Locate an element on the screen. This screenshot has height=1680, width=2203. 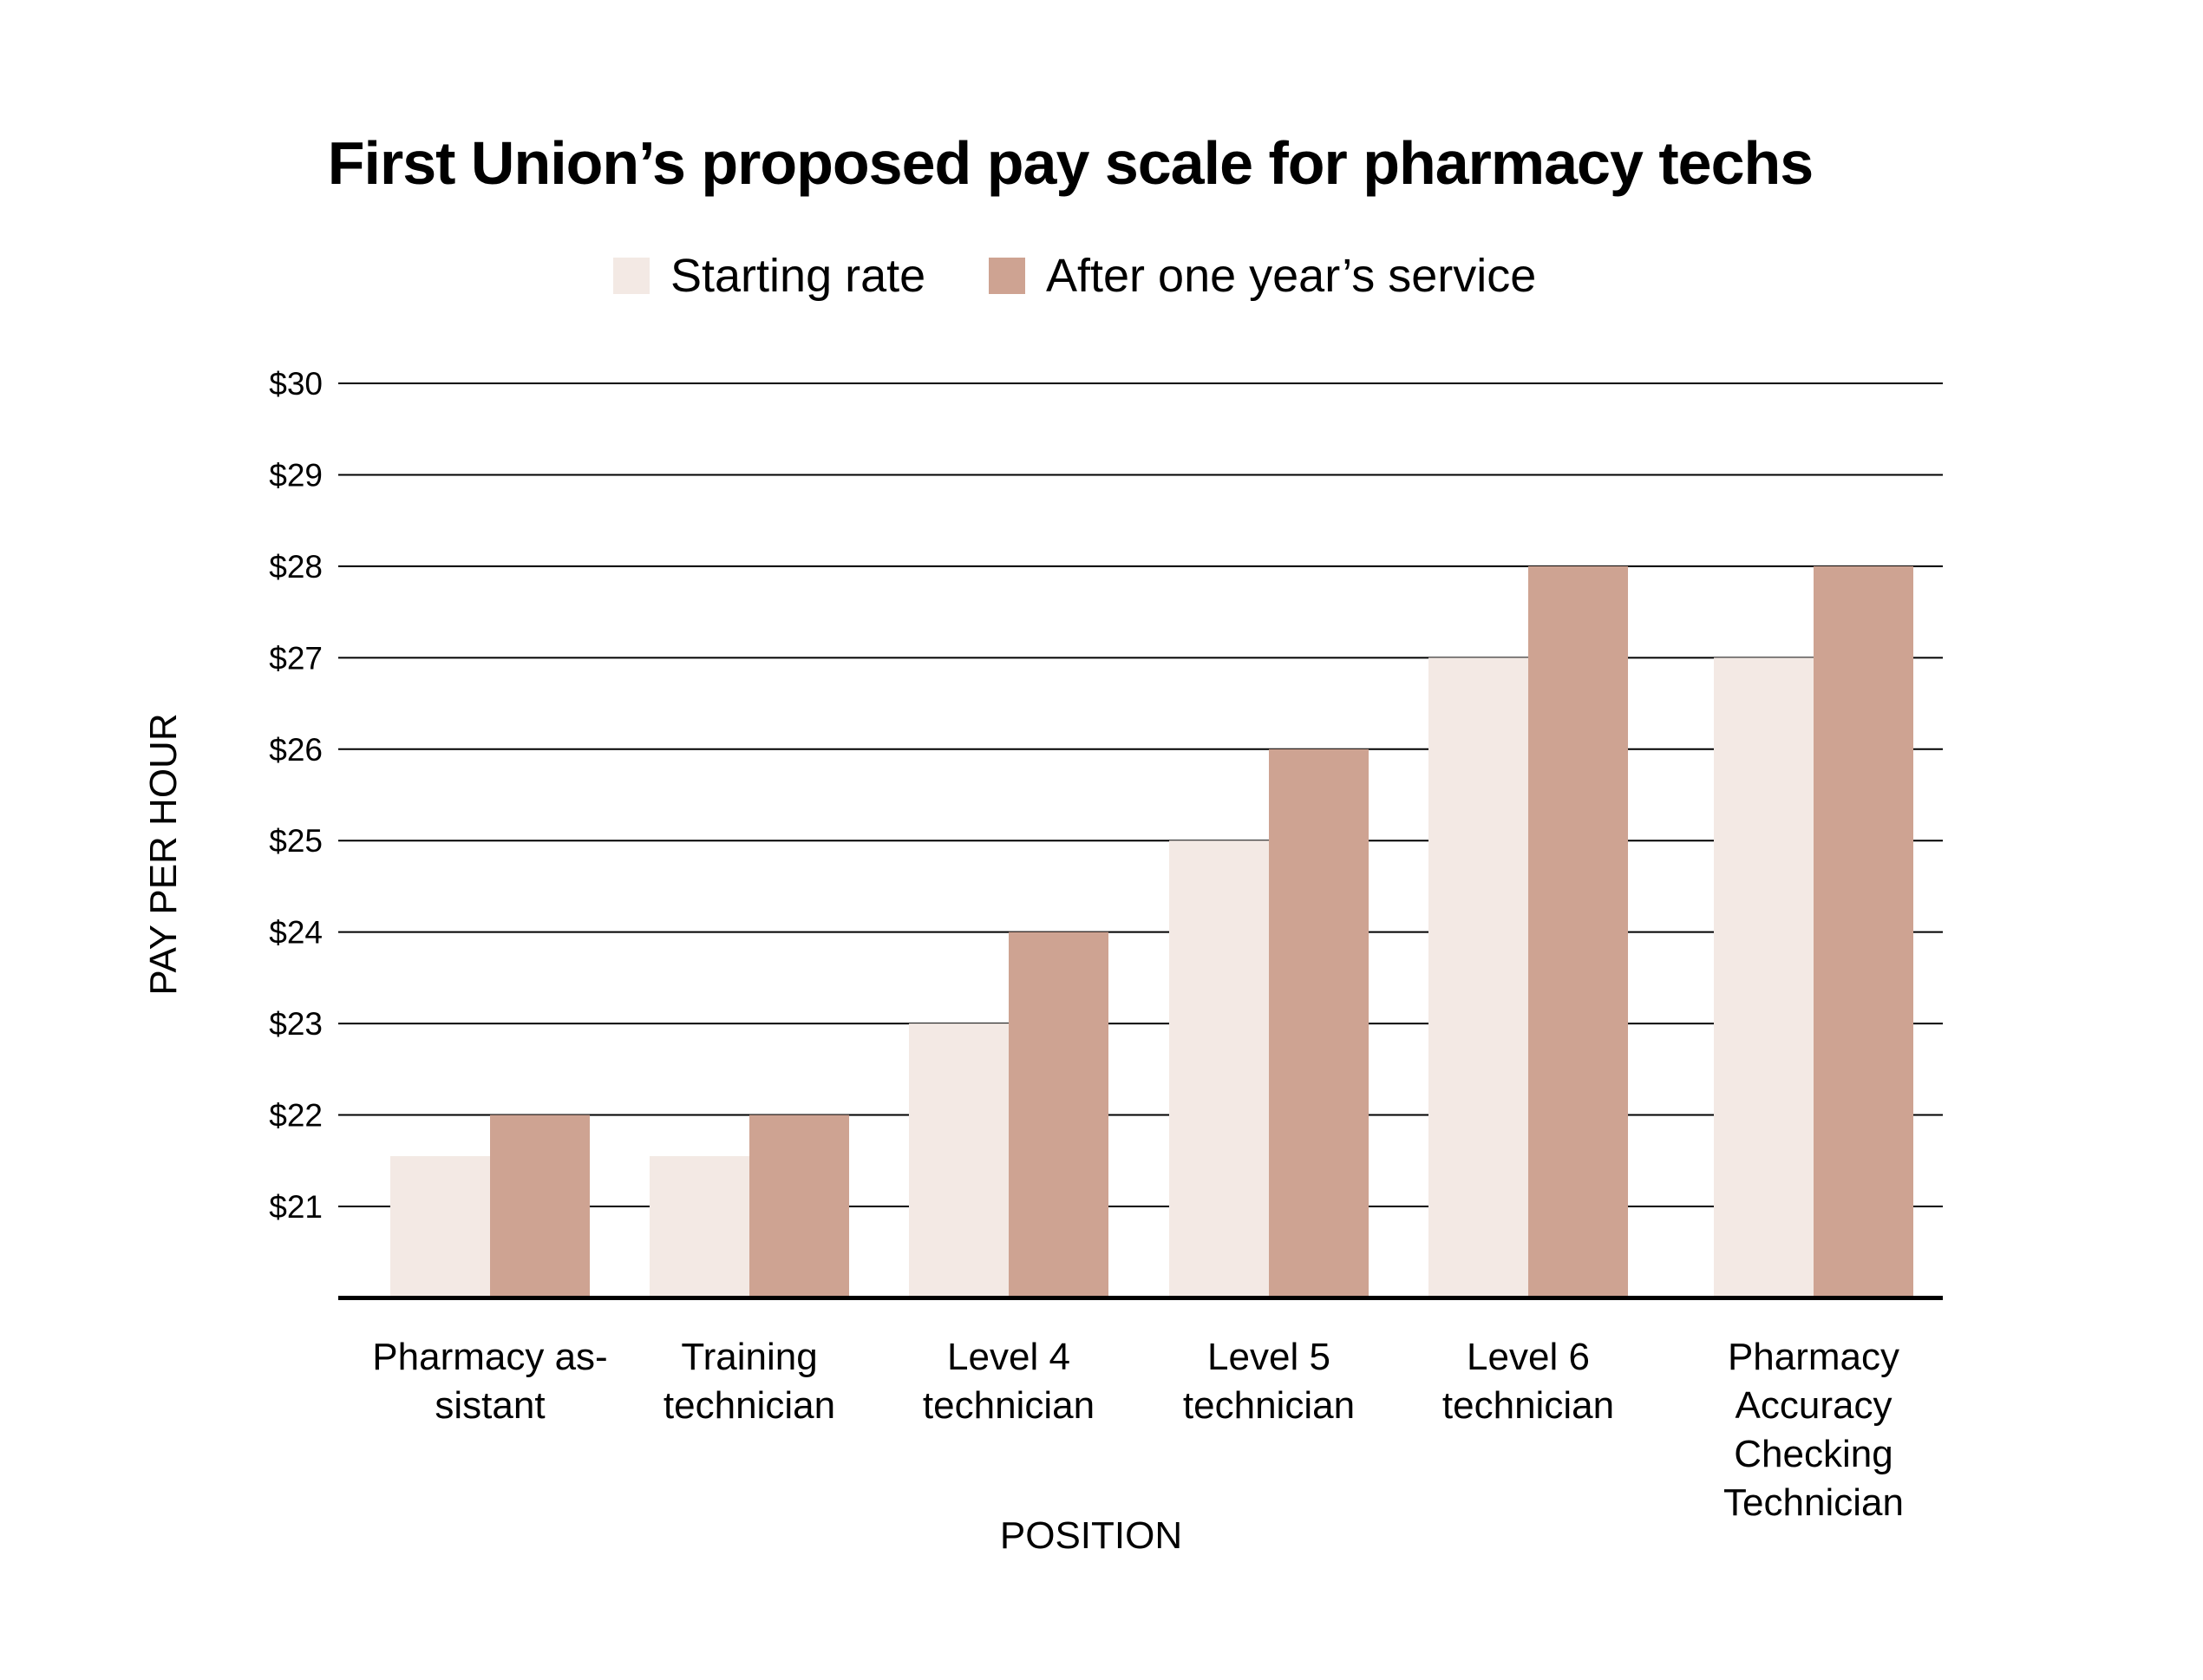
x-category-label: Level 5 is located at coordinates (1269, 1357).